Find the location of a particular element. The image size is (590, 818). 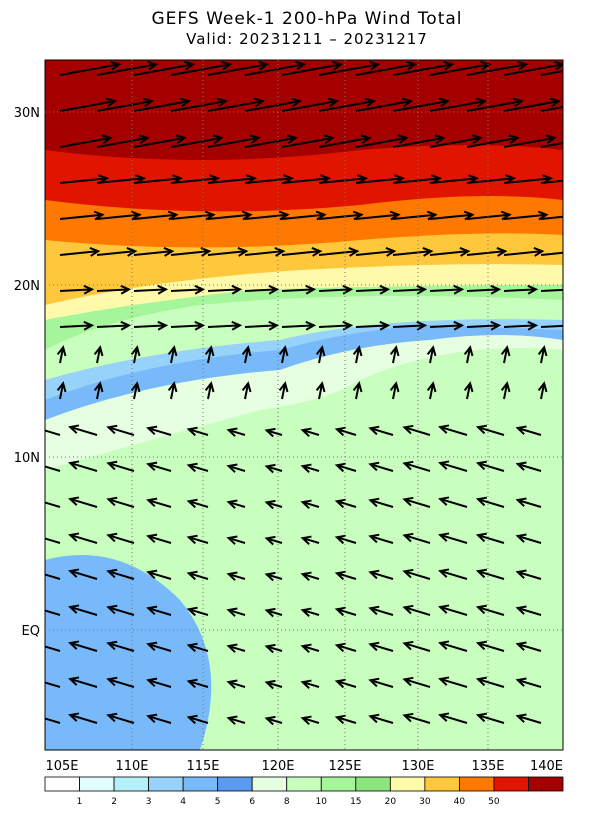

lon-label: 120E is located at coordinates (277, 766).